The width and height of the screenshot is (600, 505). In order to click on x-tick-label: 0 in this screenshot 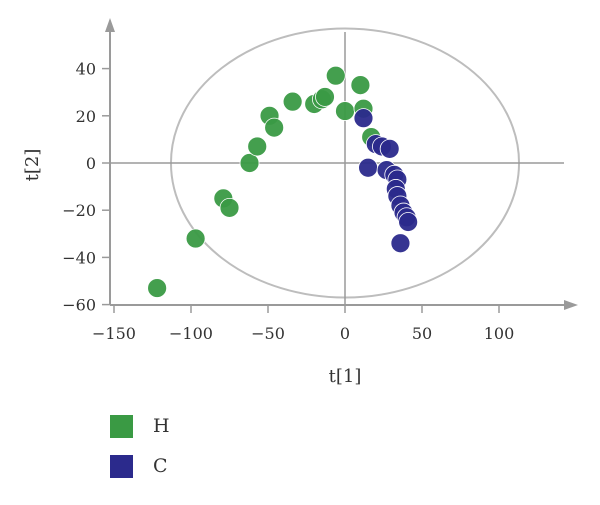, I will do `click(345, 333)`.